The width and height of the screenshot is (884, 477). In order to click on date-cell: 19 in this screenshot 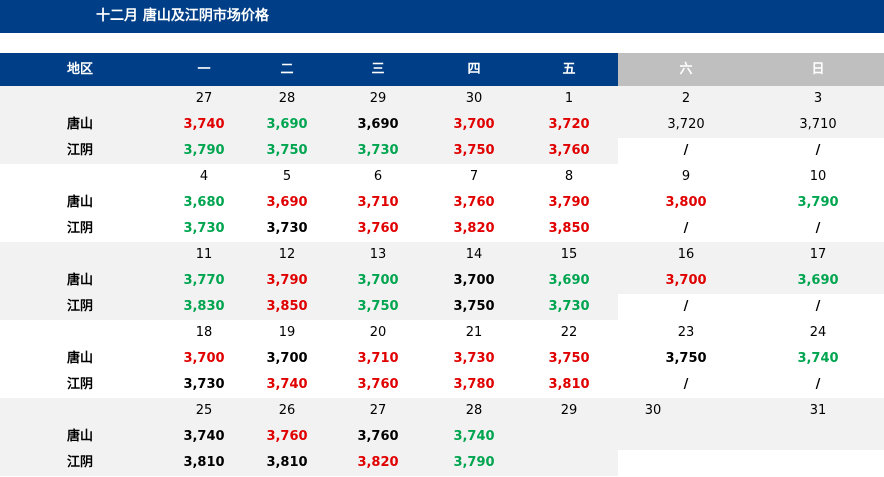, I will do `click(287, 332)`.